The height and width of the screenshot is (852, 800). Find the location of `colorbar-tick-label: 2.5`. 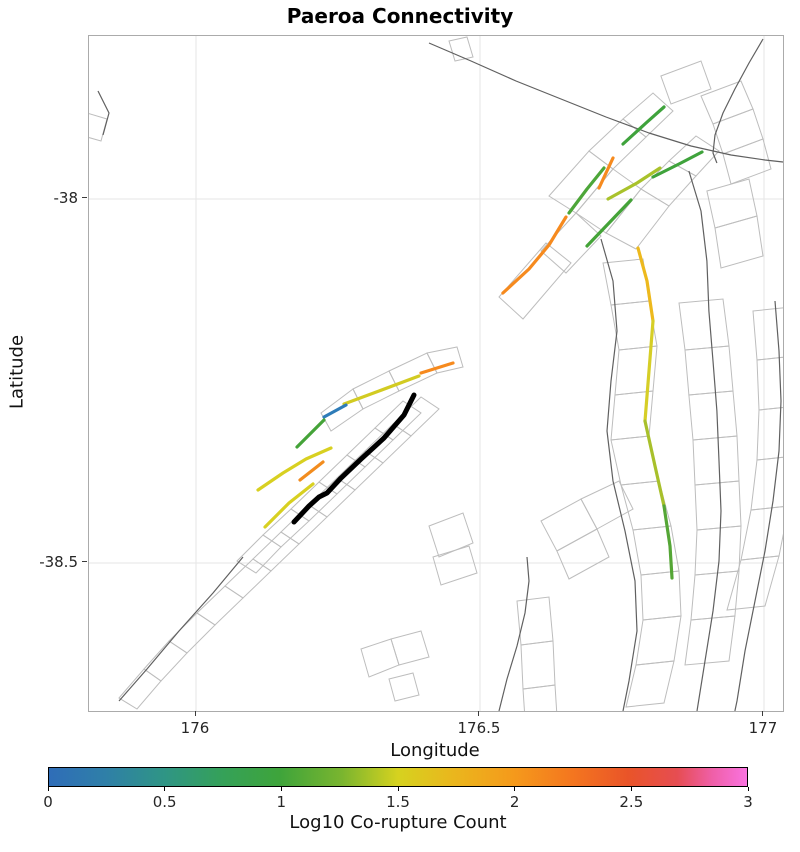

colorbar-tick-label: 2.5 is located at coordinates (631, 802).